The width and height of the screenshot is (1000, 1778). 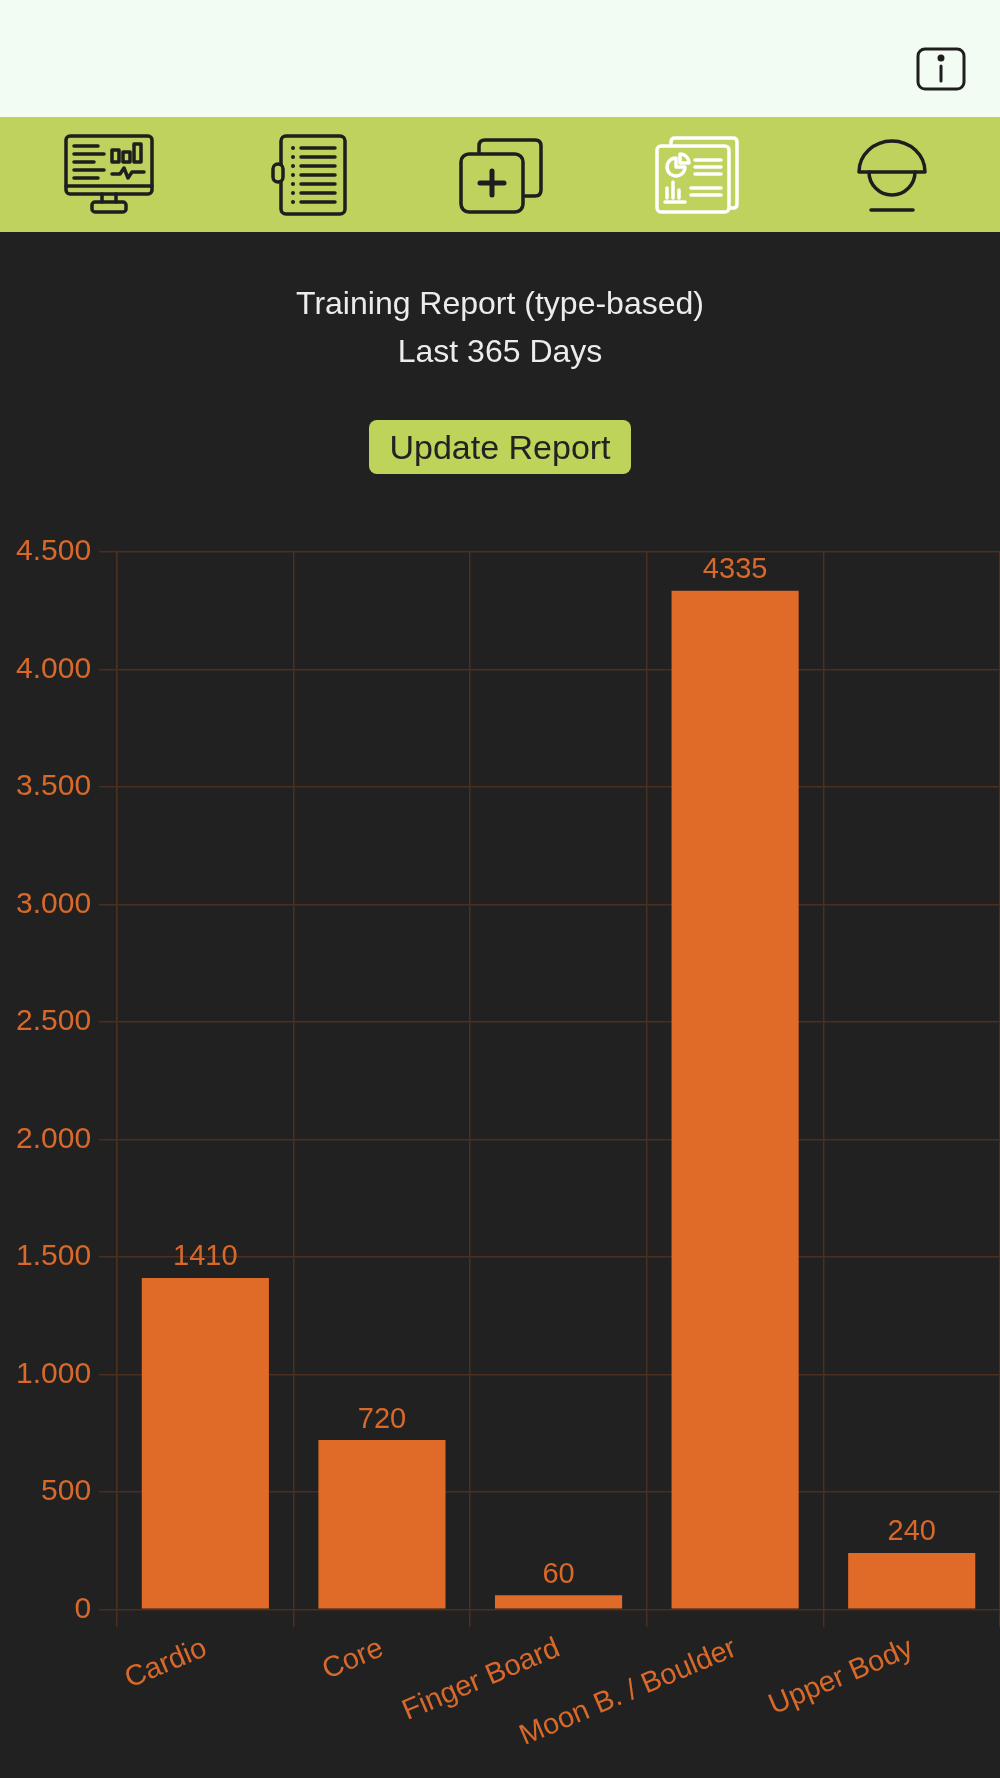 What do you see at coordinates (54, 1020) in the screenshot?
I see `y-tick-label: 2.500` at bounding box center [54, 1020].